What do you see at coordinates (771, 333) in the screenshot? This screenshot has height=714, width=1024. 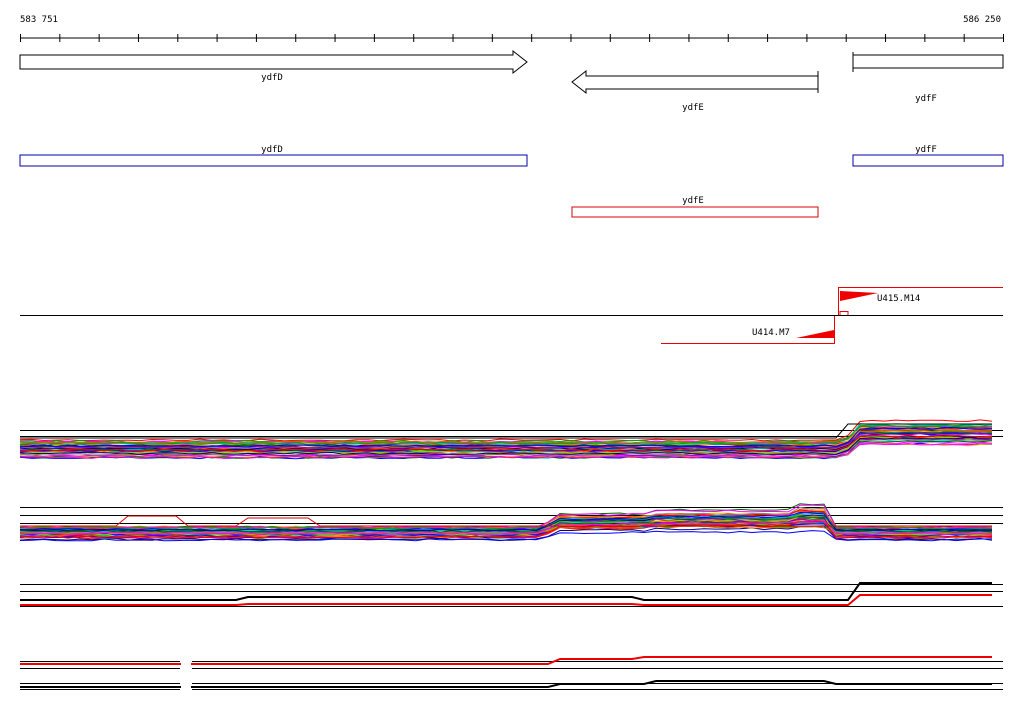 I see `feature-label: U414.M7` at bounding box center [771, 333].